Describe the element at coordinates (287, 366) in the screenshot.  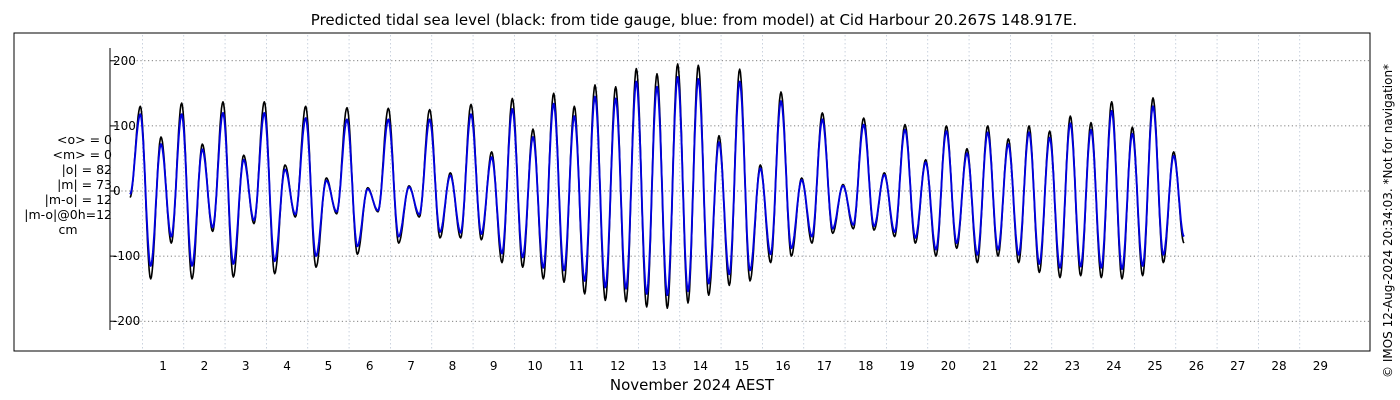
I see `x-tick-label: 4` at that location.